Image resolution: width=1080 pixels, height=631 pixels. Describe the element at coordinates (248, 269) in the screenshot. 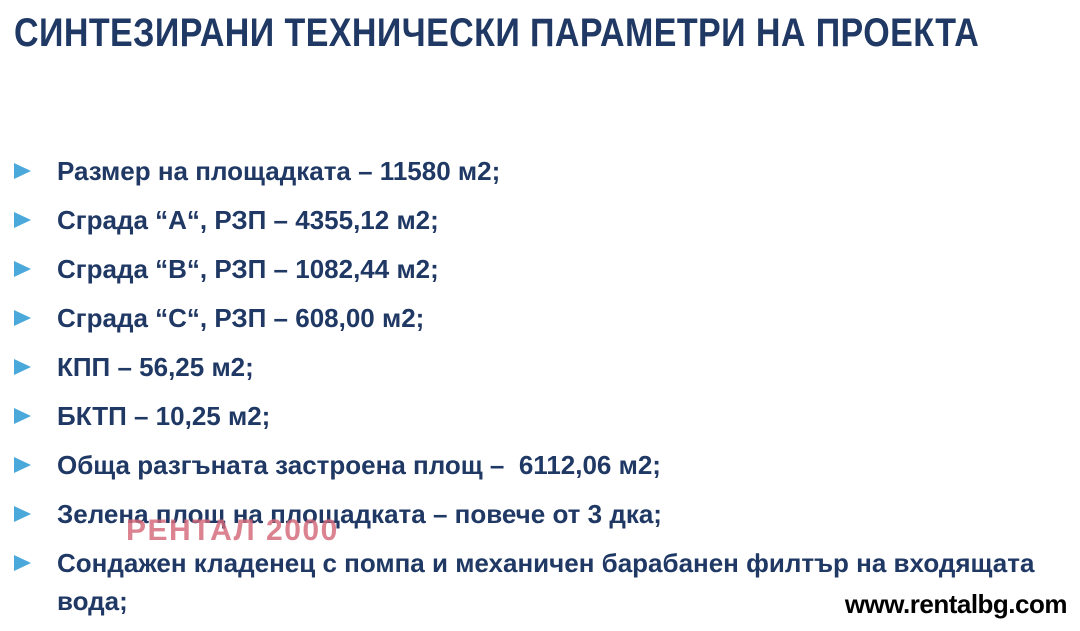

I see `bullet-text: Сграда “В“, РЗП – 1082,44 м2;` at that location.